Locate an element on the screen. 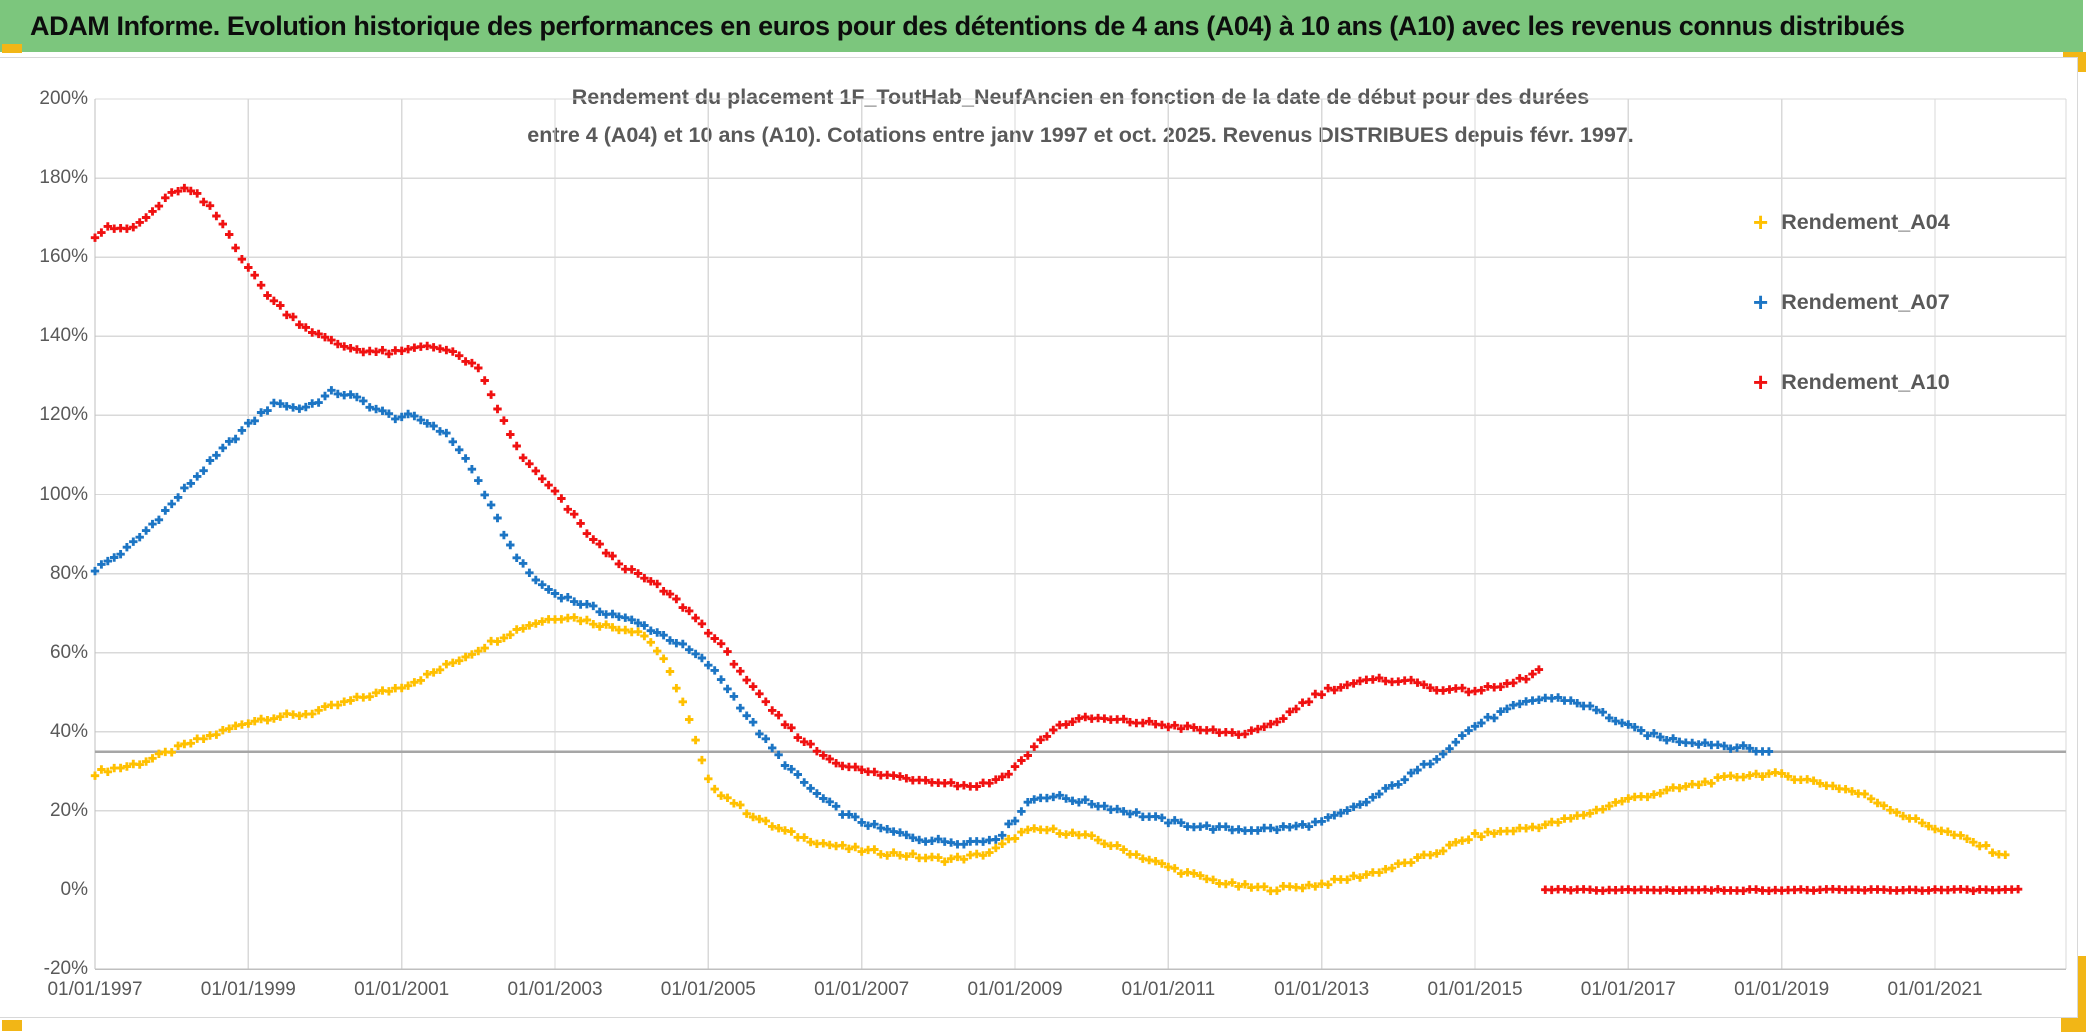 This screenshot has width=2086, height=1032. y-axis-label-40%: 40% is located at coordinates (68, 731).